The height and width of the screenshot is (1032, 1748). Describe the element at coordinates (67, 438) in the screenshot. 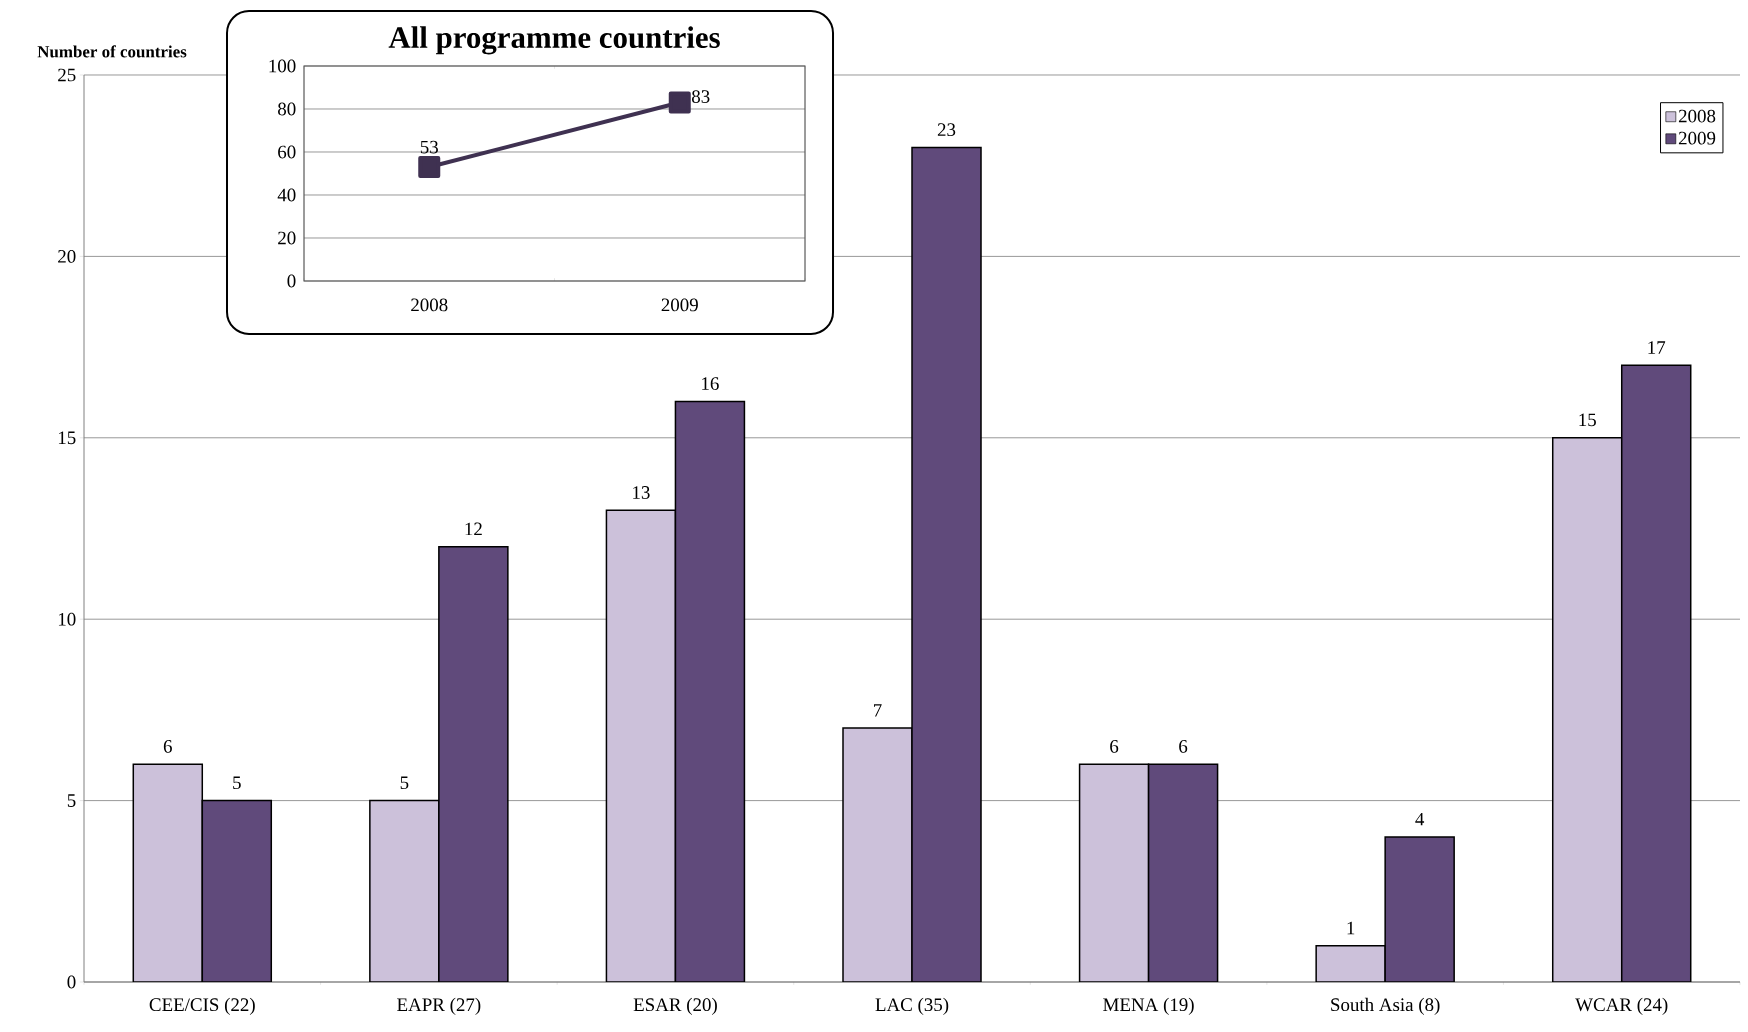

I see `y-tick-label: 15` at that location.